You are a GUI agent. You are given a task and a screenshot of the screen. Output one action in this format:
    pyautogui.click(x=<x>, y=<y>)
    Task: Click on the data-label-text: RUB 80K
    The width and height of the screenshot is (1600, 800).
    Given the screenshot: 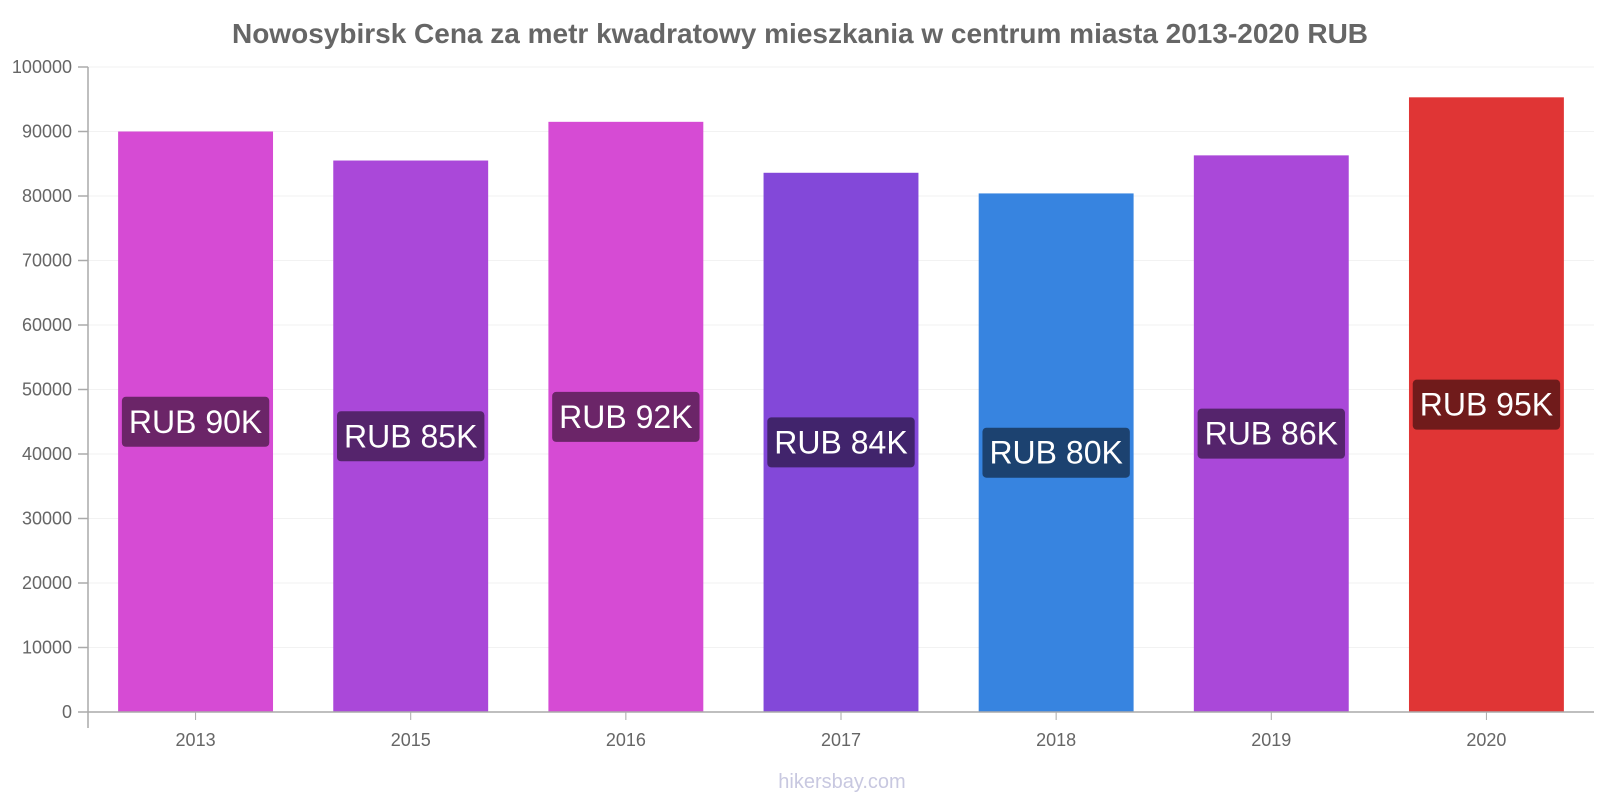 What is the action you would take?
    pyautogui.click(x=1055, y=453)
    